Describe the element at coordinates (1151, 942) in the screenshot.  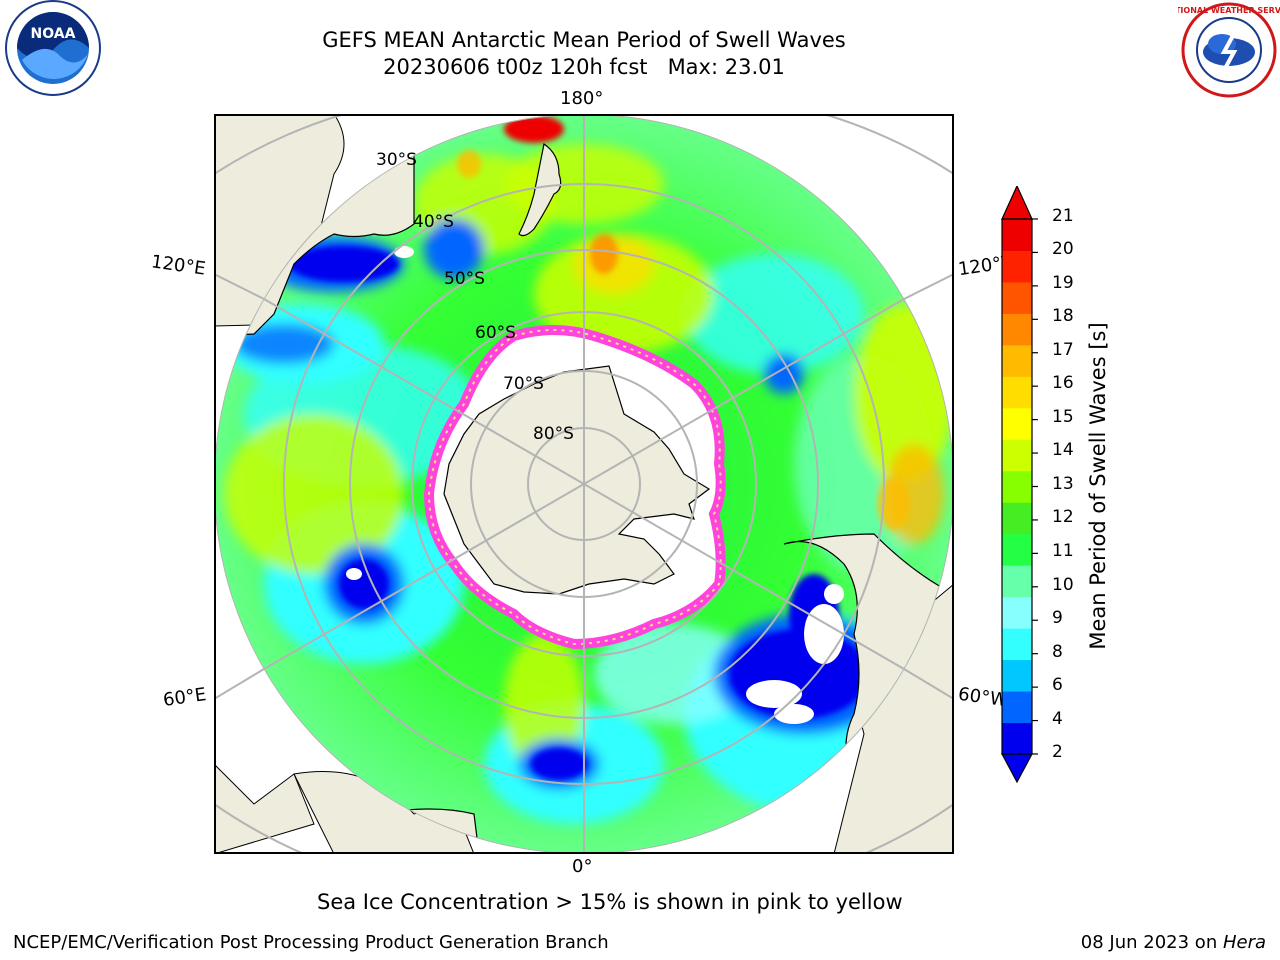
I see `footer-date-text: 08 Jun 2023 on` at that location.